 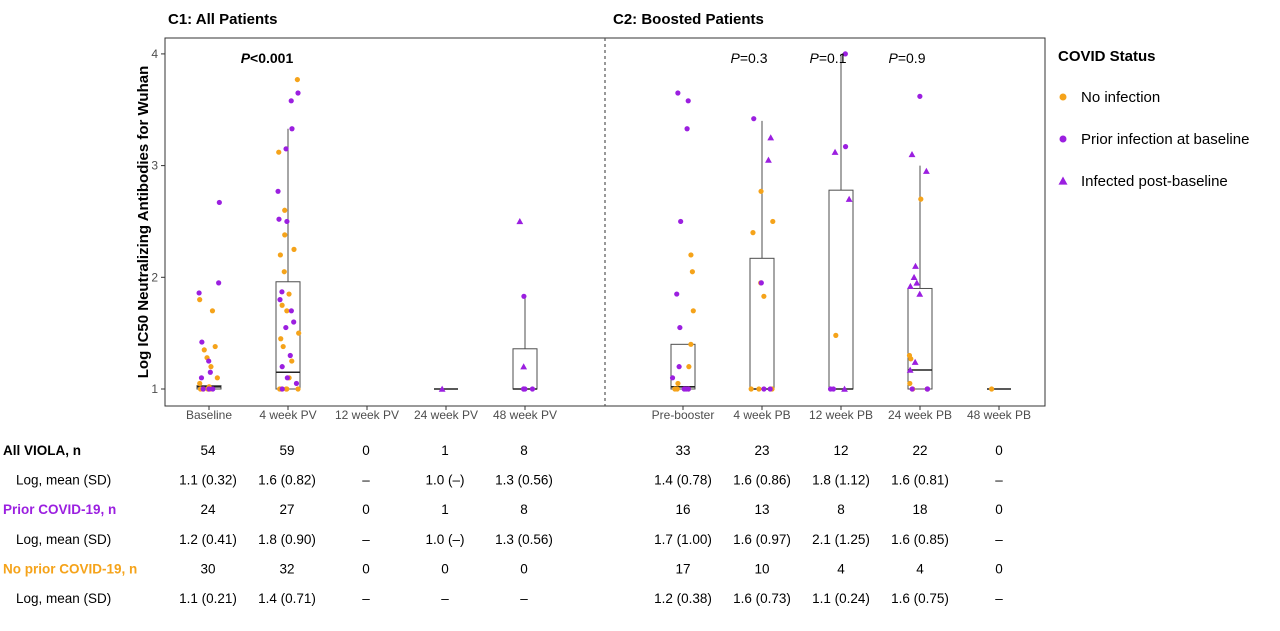 What do you see at coordinates (841, 509) in the screenshot?
I see `table-cell: 8` at bounding box center [841, 509].